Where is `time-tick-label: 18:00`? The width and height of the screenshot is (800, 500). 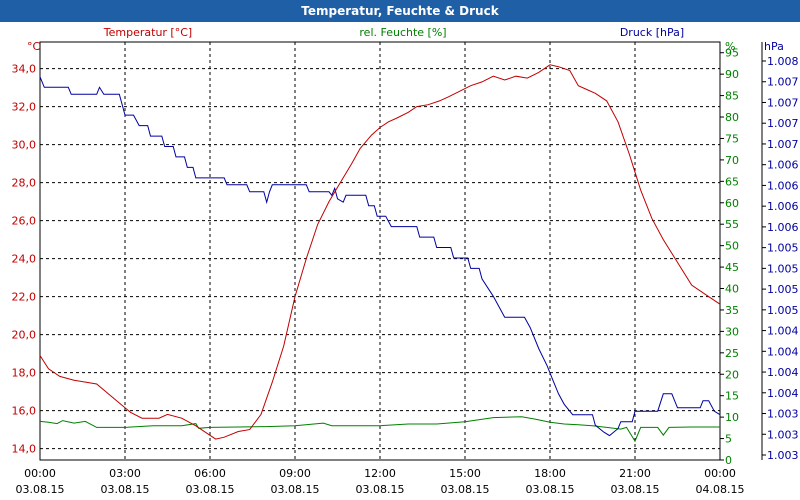
time-tick-label: 18:00 is located at coordinates (550, 473).